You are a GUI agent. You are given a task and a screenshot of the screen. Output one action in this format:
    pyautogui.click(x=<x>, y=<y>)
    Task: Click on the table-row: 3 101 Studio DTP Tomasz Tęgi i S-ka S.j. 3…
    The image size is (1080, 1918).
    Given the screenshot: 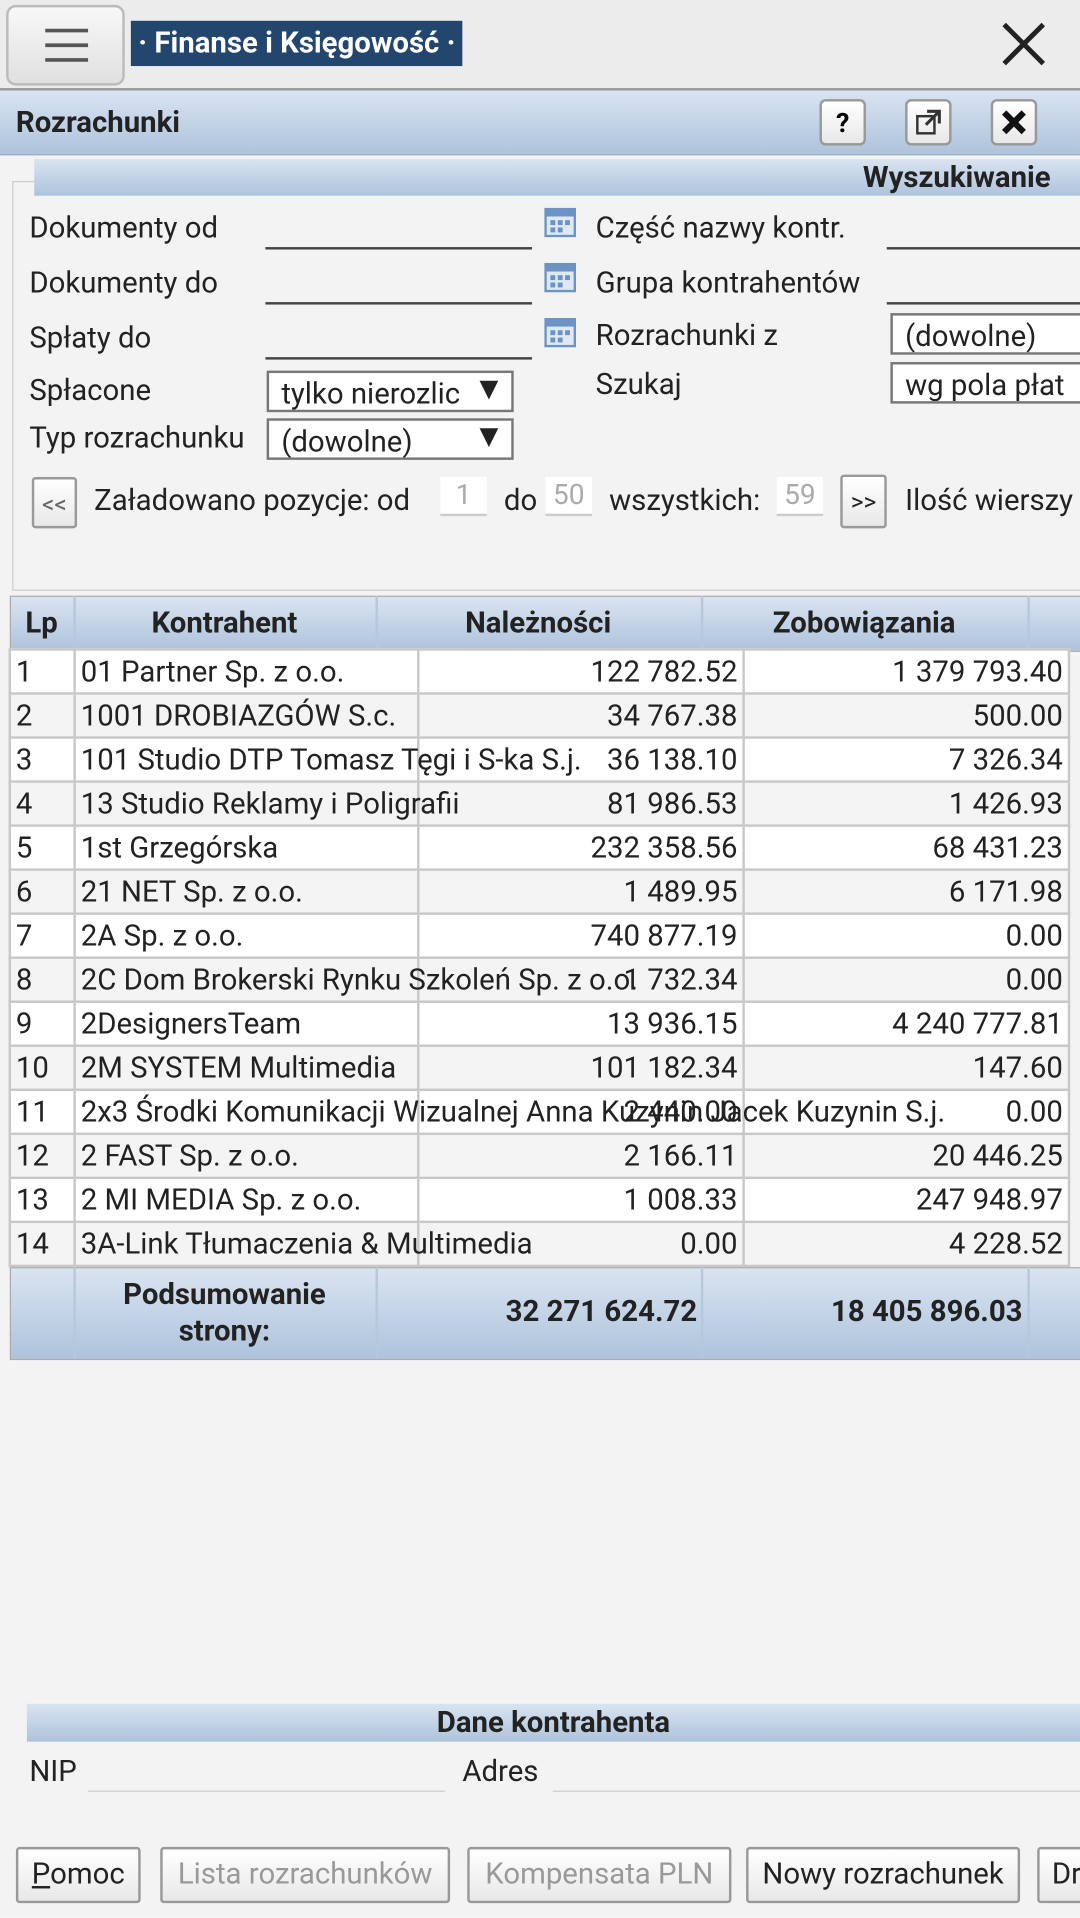 What is the action you would take?
    pyautogui.click(x=539, y=759)
    